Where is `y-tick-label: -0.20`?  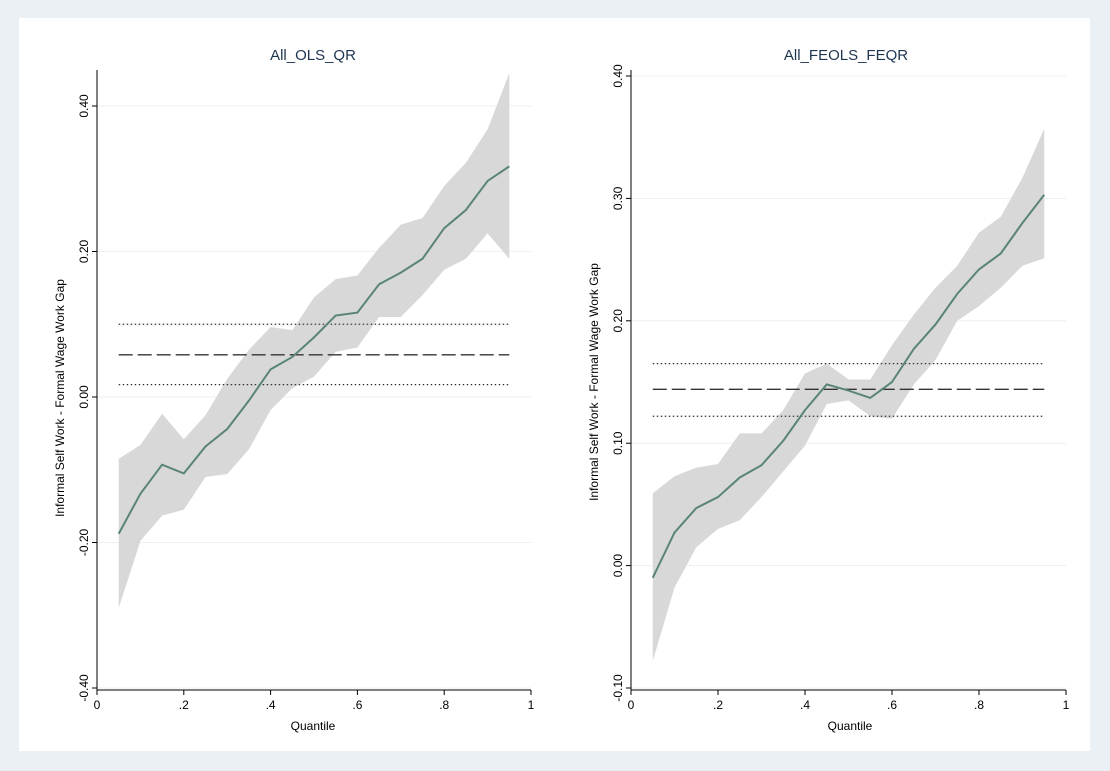
y-tick-label: -0.20 is located at coordinates (84, 543).